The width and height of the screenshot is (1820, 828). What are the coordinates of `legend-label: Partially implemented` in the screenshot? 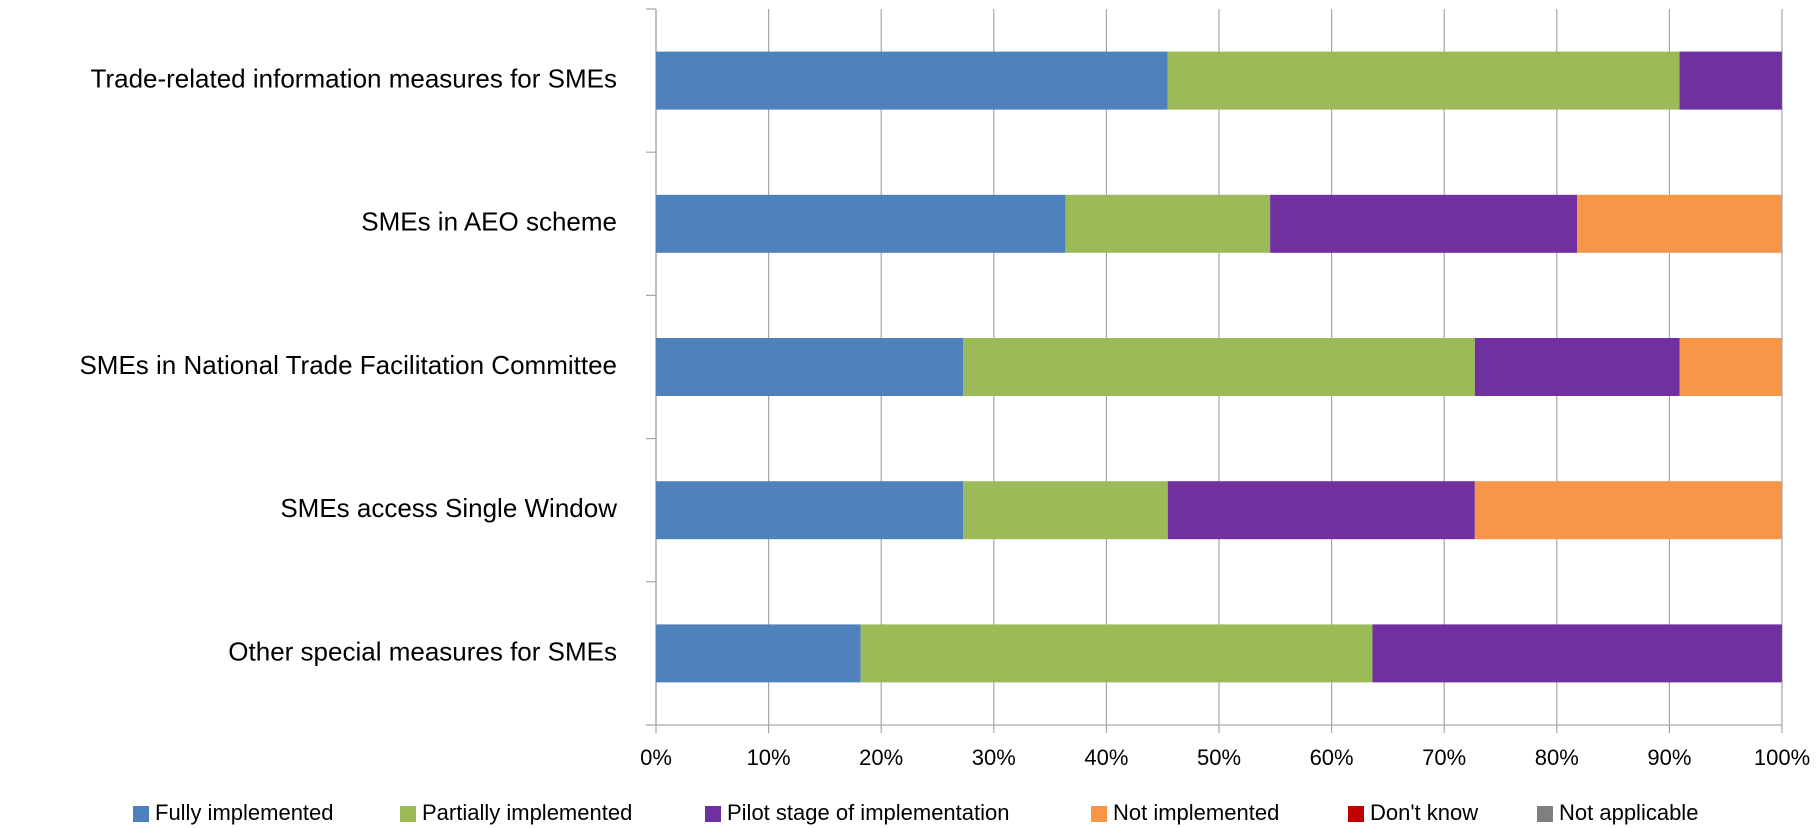 It's located at (527, 812).